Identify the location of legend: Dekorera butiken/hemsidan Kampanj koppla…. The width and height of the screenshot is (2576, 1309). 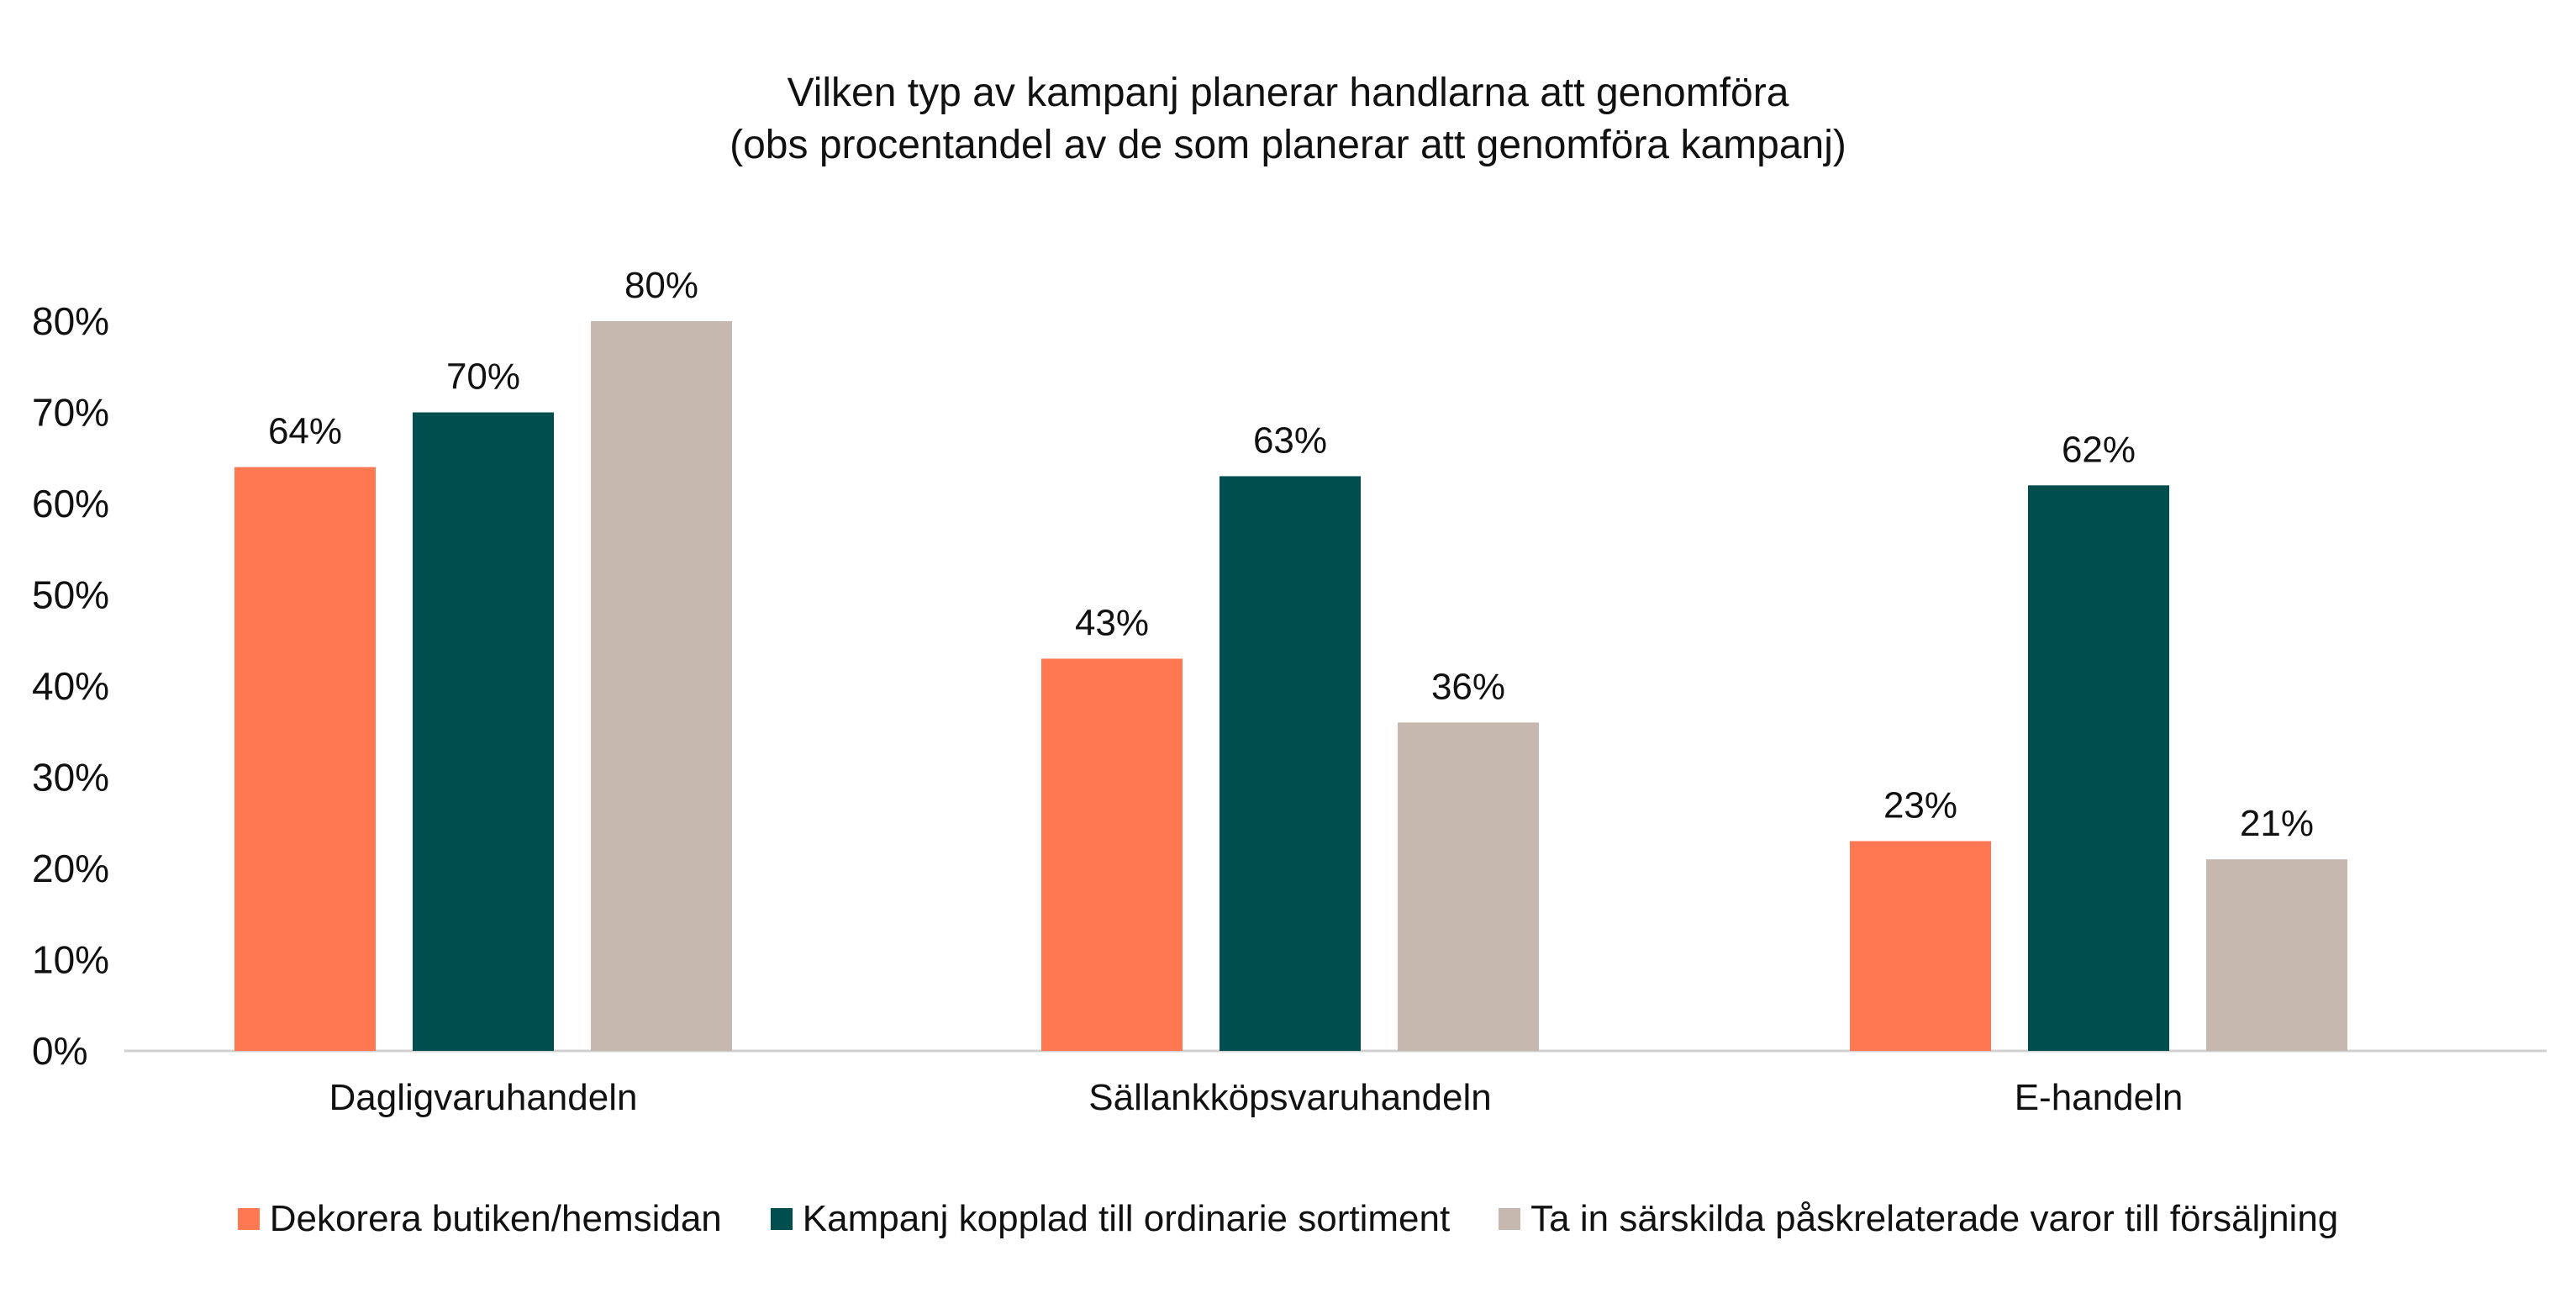
(1288, 1219).